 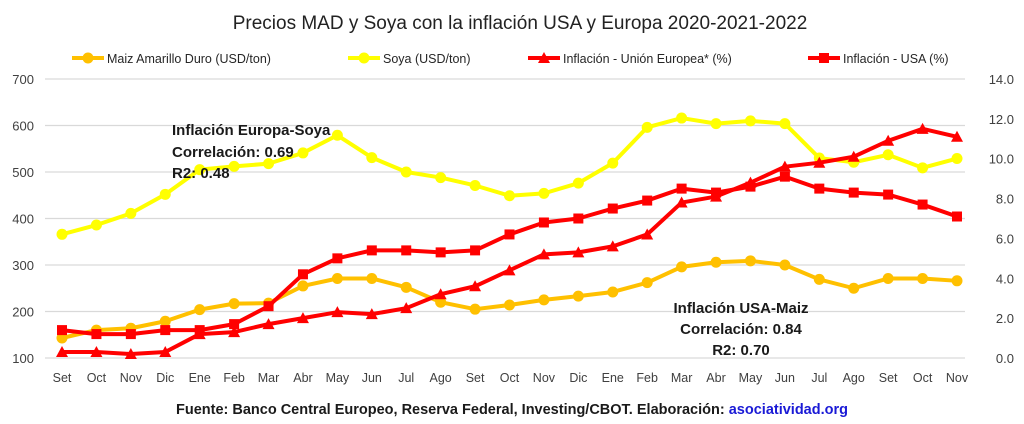 I want to click on x-tick-label: Abr, so click(x=715, y=378).